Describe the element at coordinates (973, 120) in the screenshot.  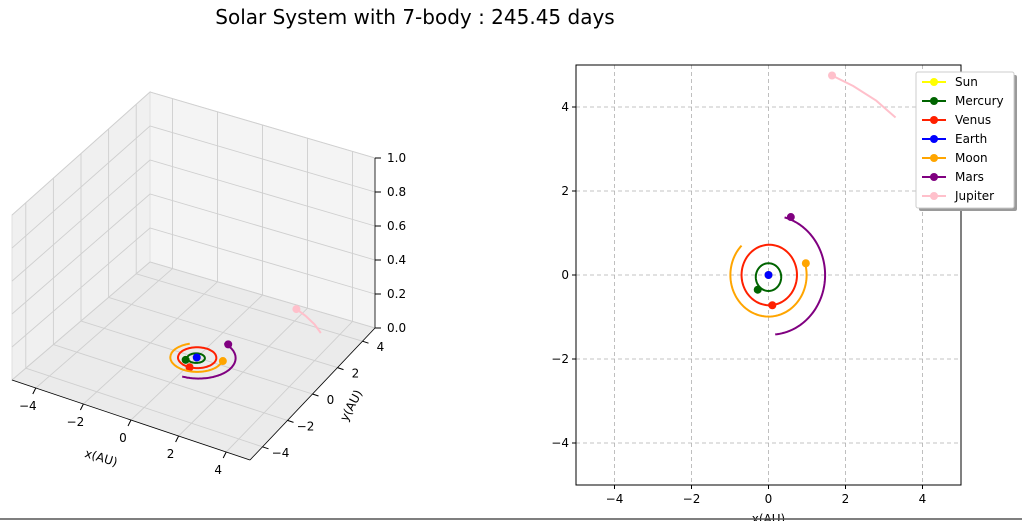
I see `legend-label-venus: Venus` at that location.